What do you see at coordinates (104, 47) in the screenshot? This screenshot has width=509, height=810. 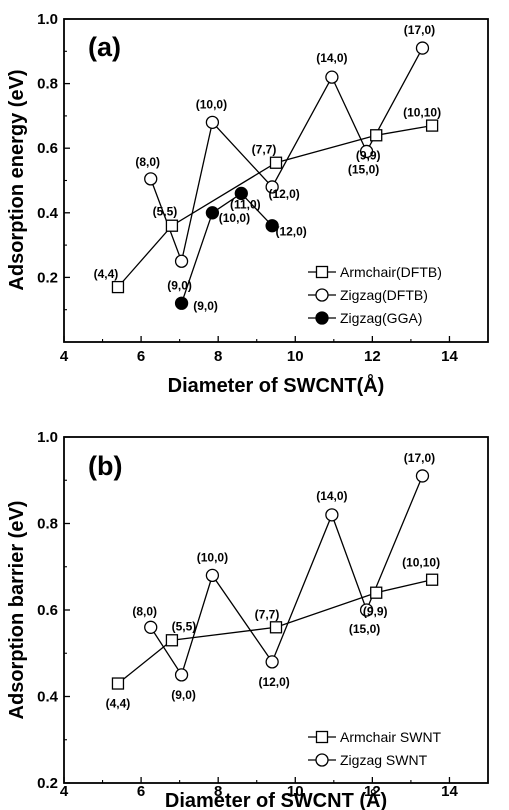 I see `panel-label: (a)` at bounding box center [104, 47].